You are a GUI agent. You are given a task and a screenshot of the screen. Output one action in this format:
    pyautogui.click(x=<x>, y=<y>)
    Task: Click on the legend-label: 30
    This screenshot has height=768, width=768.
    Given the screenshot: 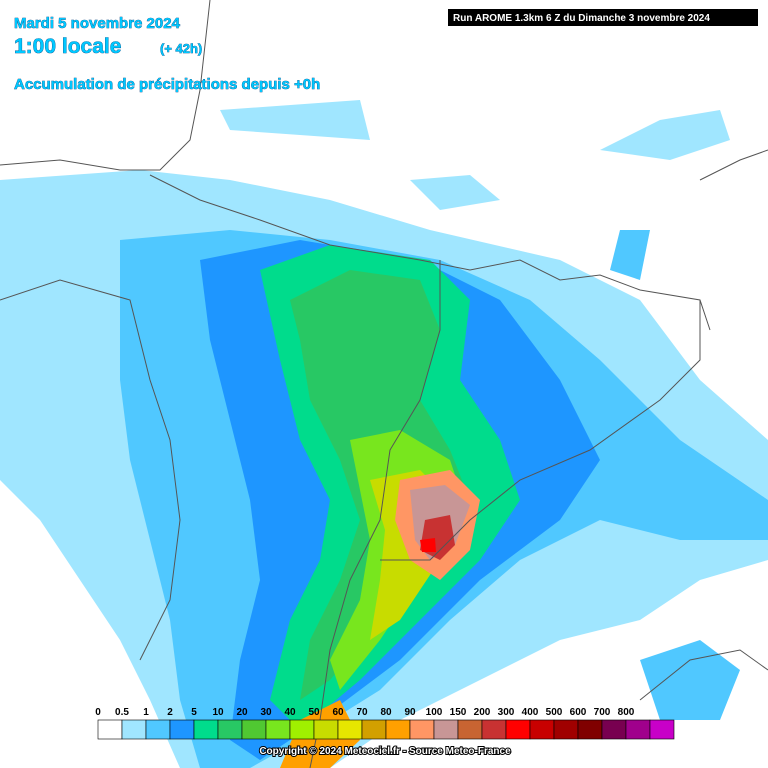 What is the action you would take?
    pyautogui.click(x=266, y=712)
    